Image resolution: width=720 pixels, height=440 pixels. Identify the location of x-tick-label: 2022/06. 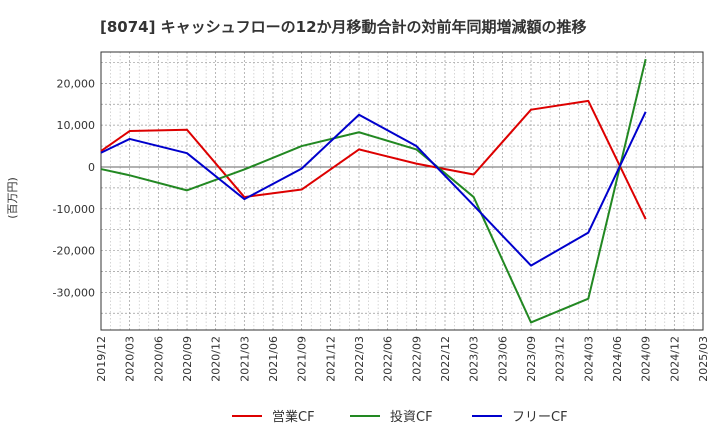
(388, 359).